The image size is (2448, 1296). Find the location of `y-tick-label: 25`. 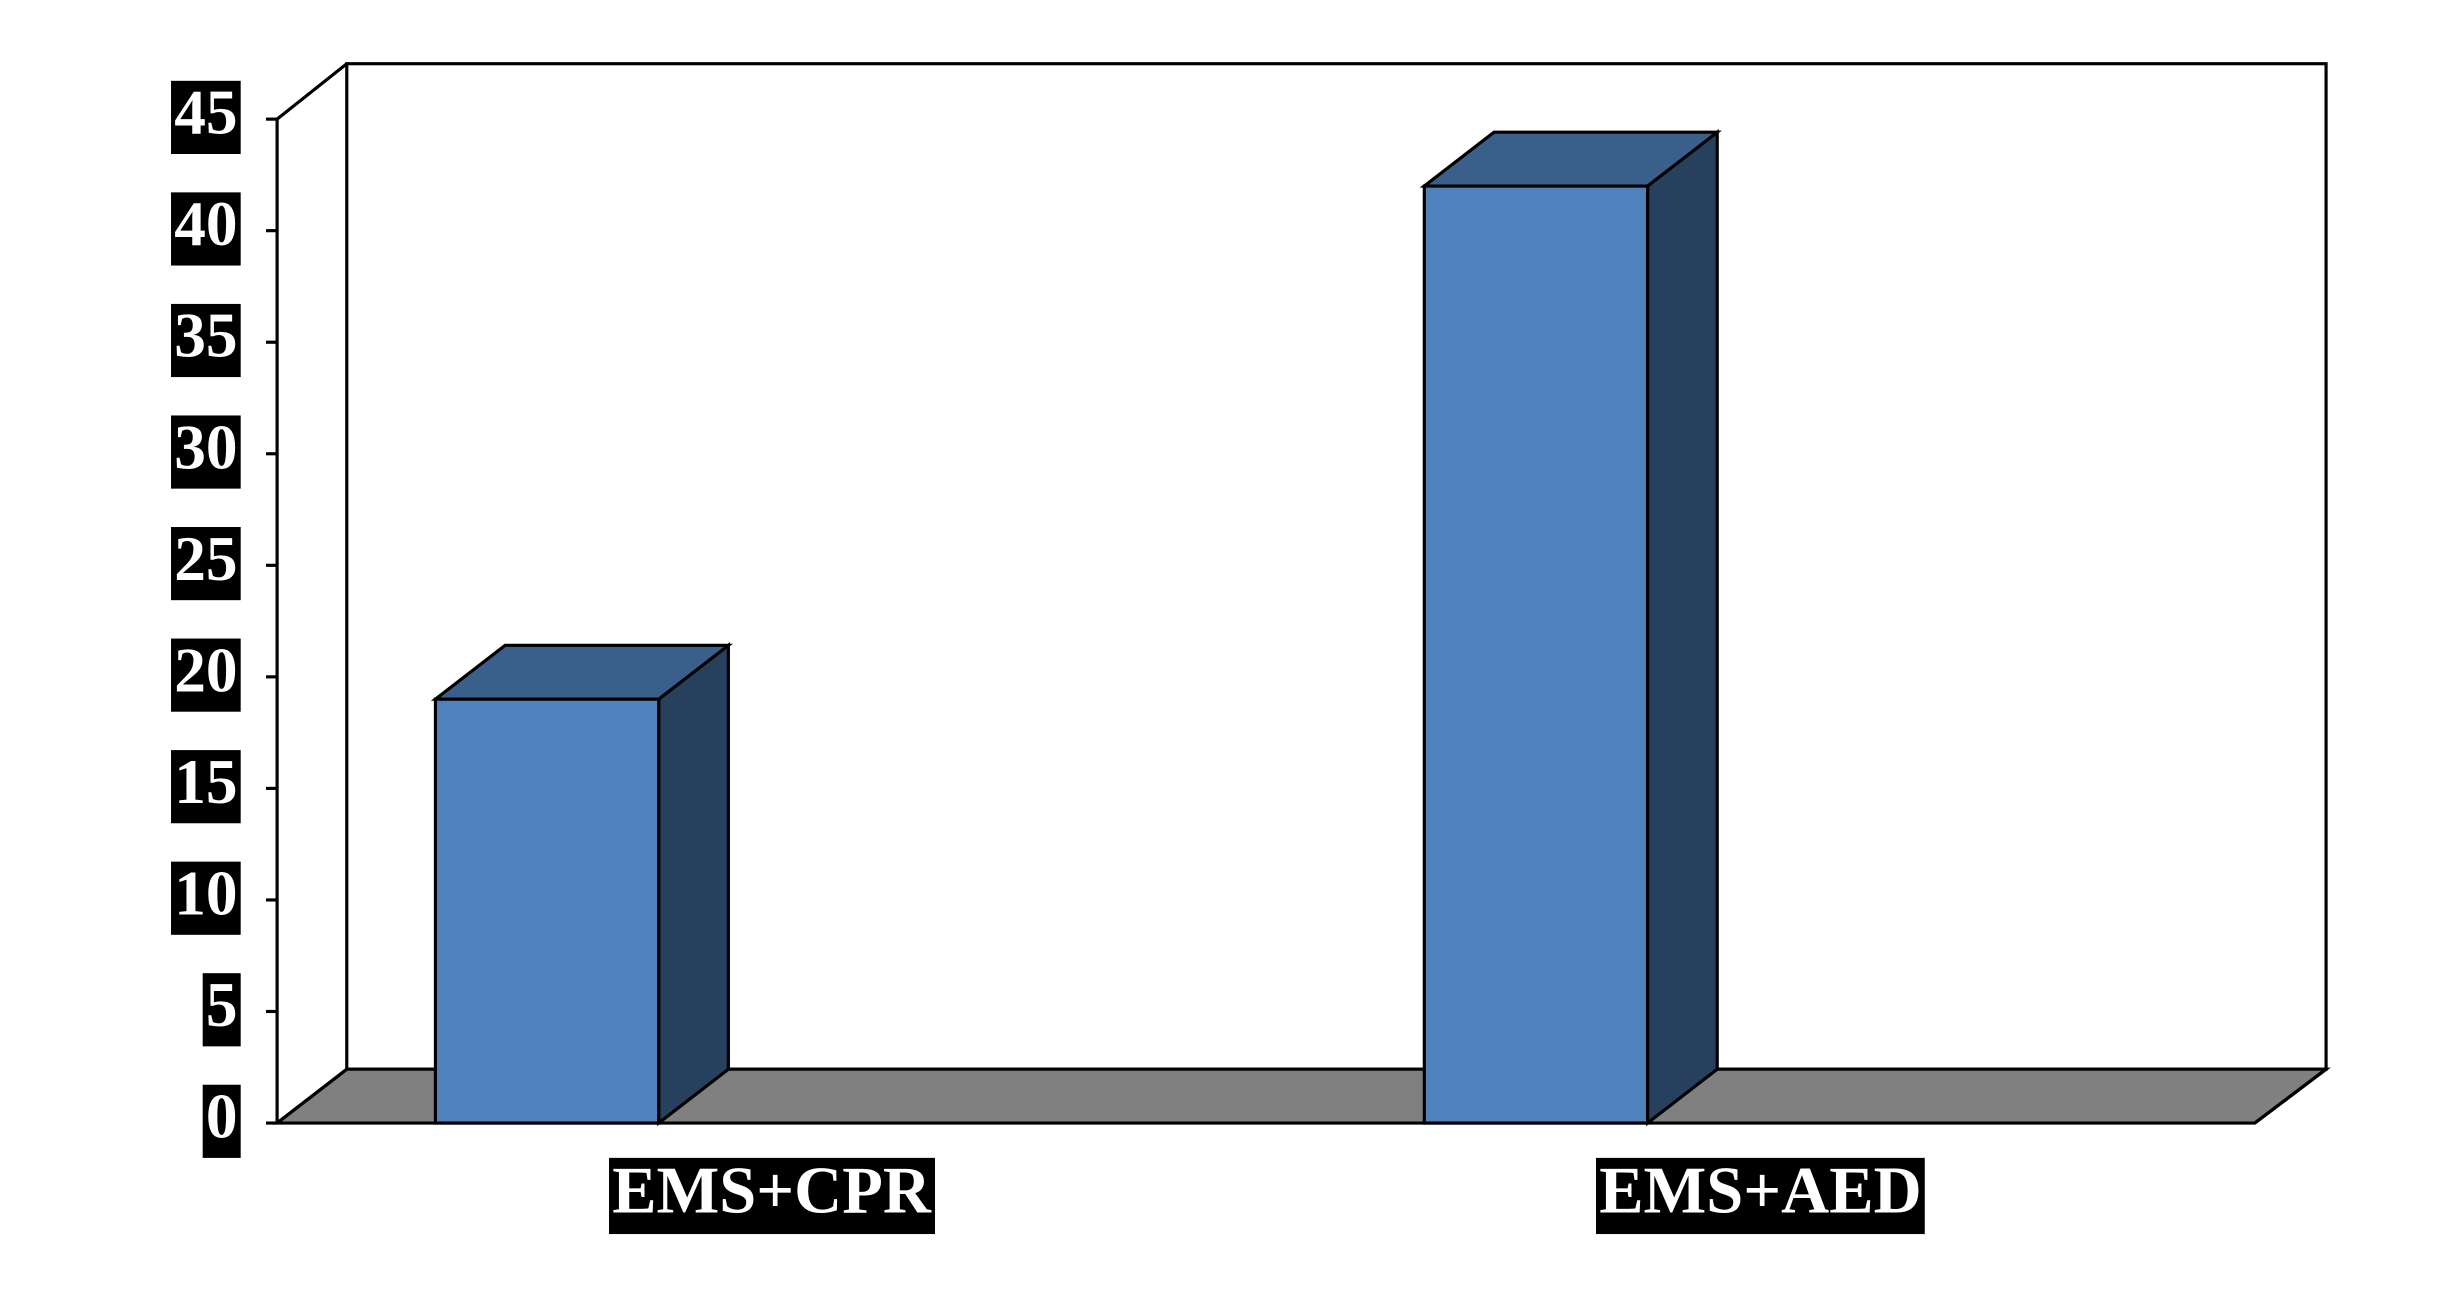

y-tick-label: 25 is located at coordinates (205, 559).